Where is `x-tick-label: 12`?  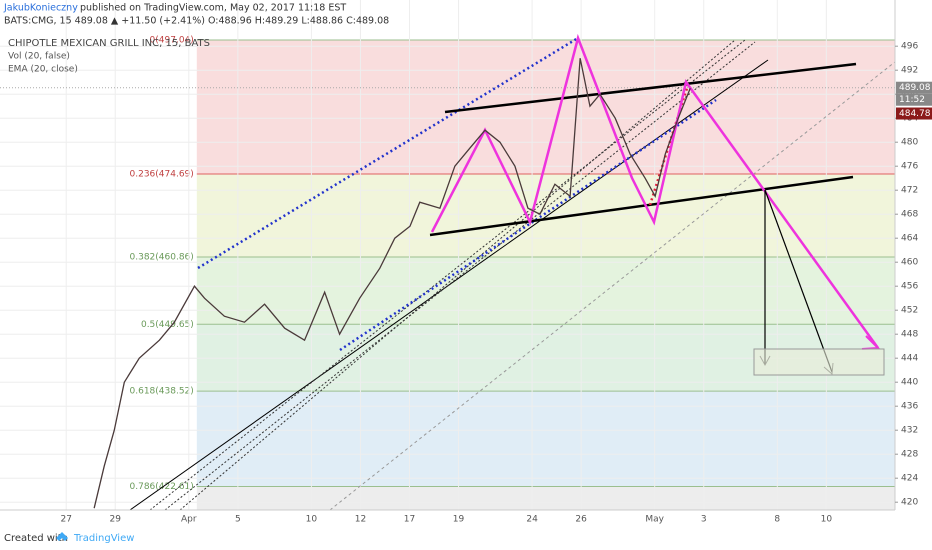
x-tick-label: 12 is located at coordinates (360, 520).